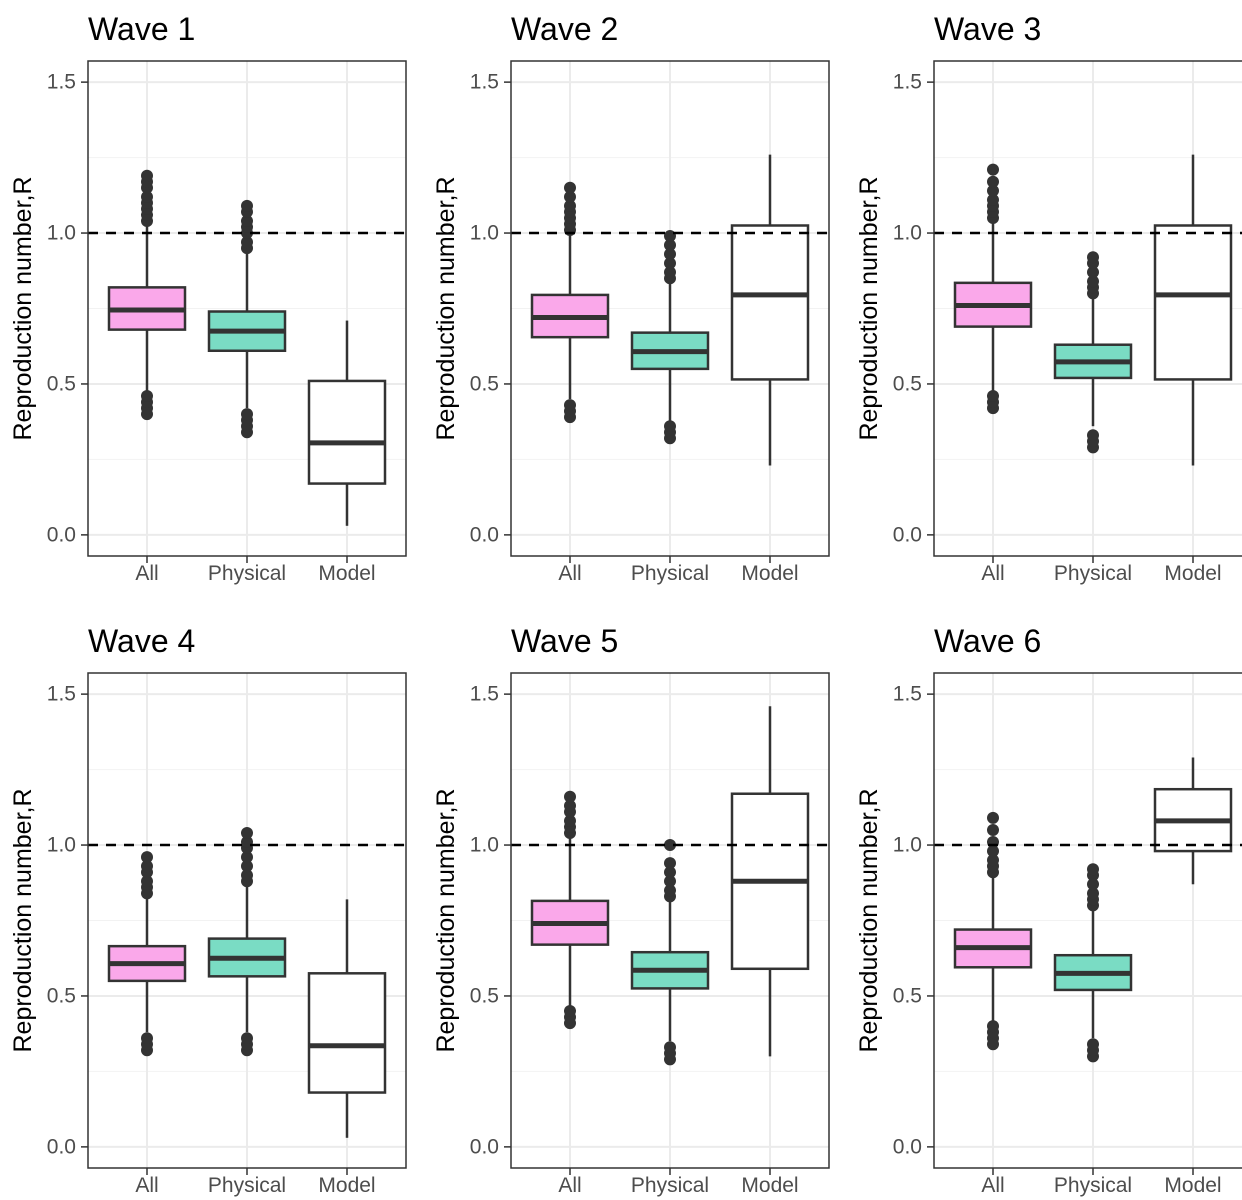 The image size is (1242, 1200). What do you see at coordinates (564, 29) in the screenshot?
I see `panel-title: Wave 2` at bounding box center [564, 29].